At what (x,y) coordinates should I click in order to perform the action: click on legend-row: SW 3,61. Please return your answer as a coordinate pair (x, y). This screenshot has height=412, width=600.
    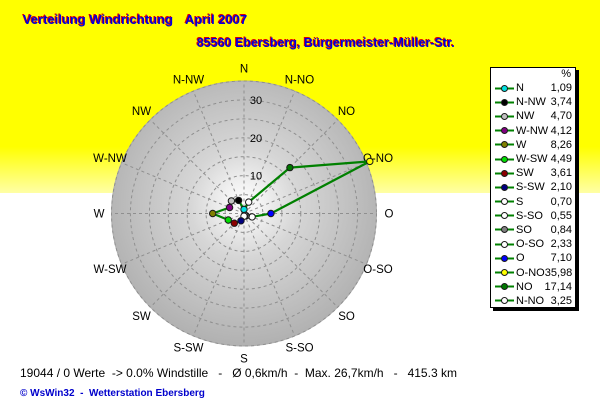
    Looking at the image, I should click on (533, 173).